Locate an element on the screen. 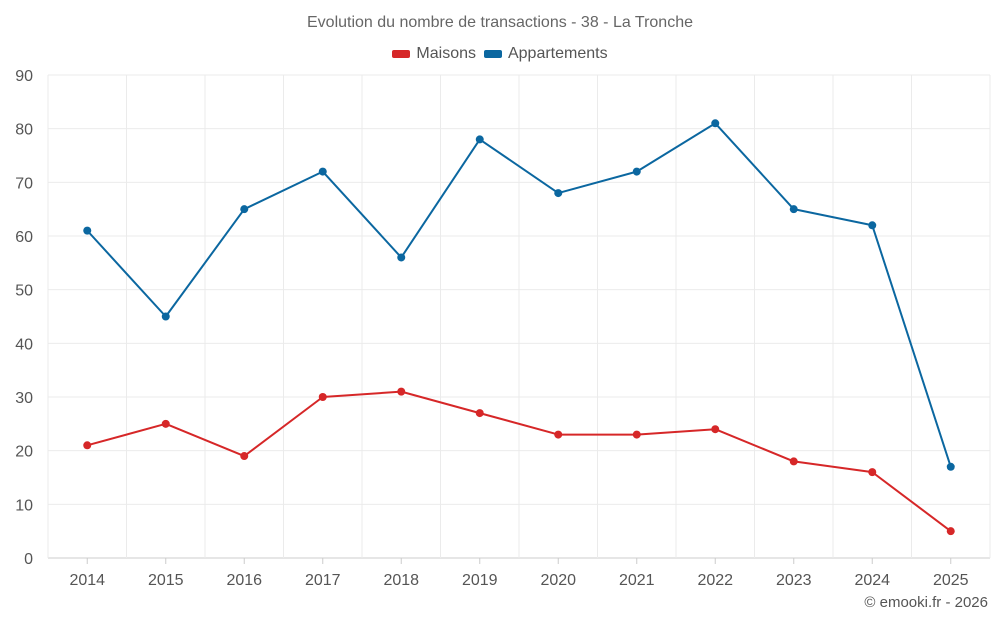  x-tick-label: 2025 is located at coordinates (951, 580).